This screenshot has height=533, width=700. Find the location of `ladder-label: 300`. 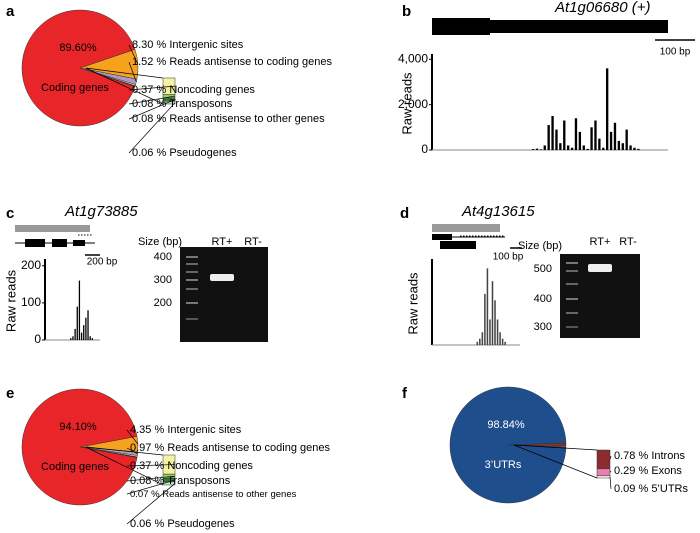

ladder-label: 300 is located at coordinates (543, 327).